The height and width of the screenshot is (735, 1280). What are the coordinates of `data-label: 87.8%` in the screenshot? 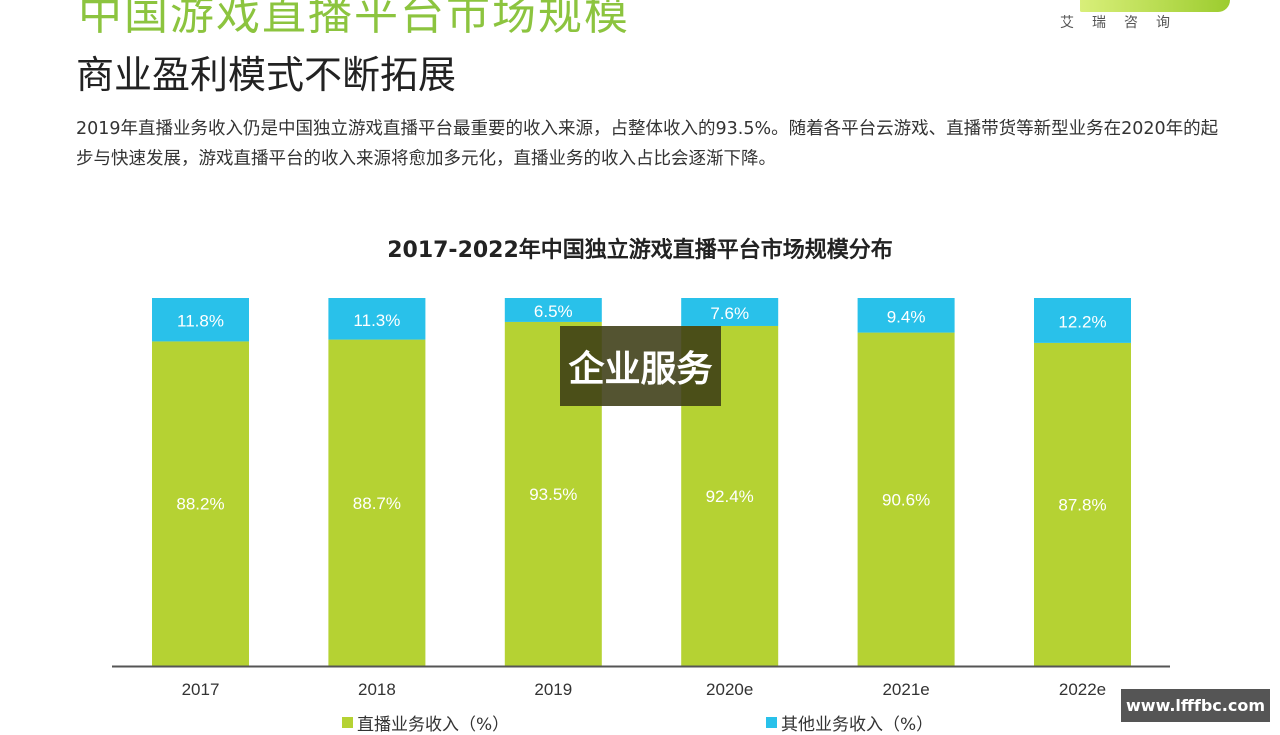 It's located at (1082, 504).